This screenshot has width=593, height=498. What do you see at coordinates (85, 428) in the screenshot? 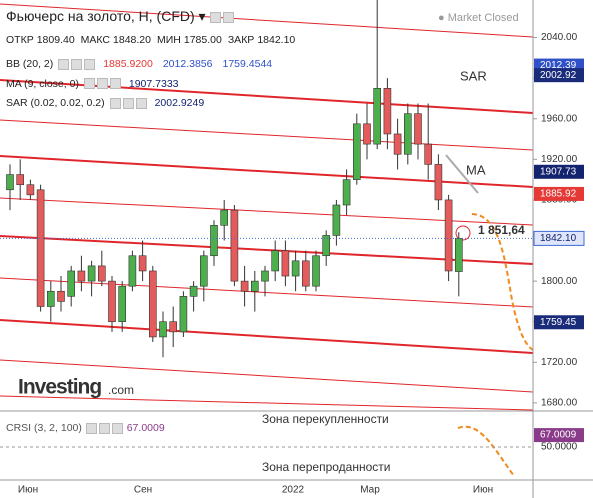
I see `osc-header: CRSI (3, 2, 100) 67.0009` at bounding box center [85, 428].